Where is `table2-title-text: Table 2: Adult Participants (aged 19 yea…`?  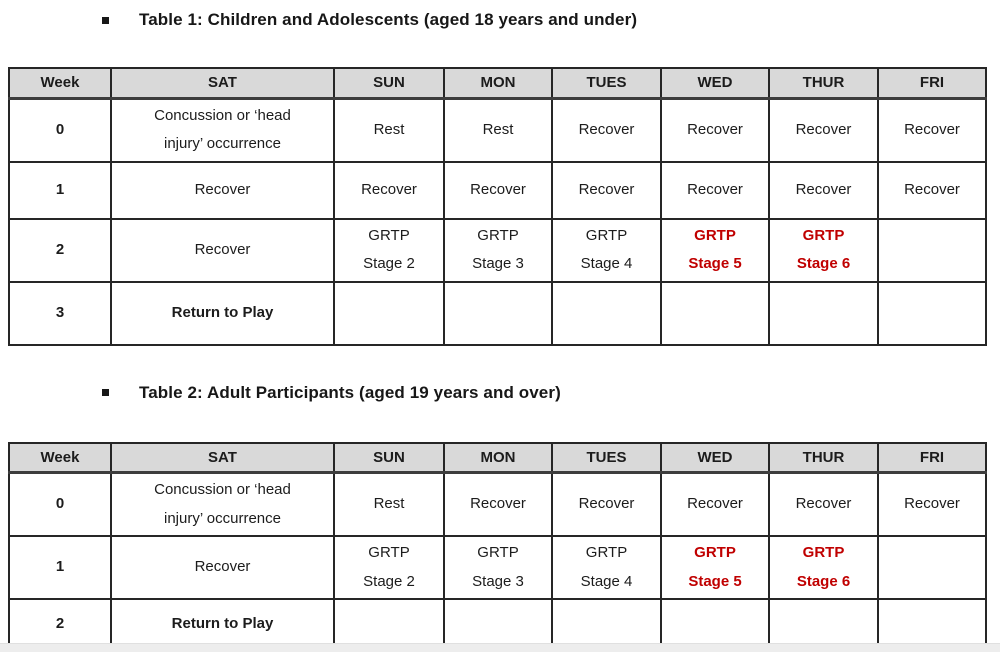
table2-title-text: Table 2: Adult Participants (aged 19 yea… is located at coordinates (350, 392).